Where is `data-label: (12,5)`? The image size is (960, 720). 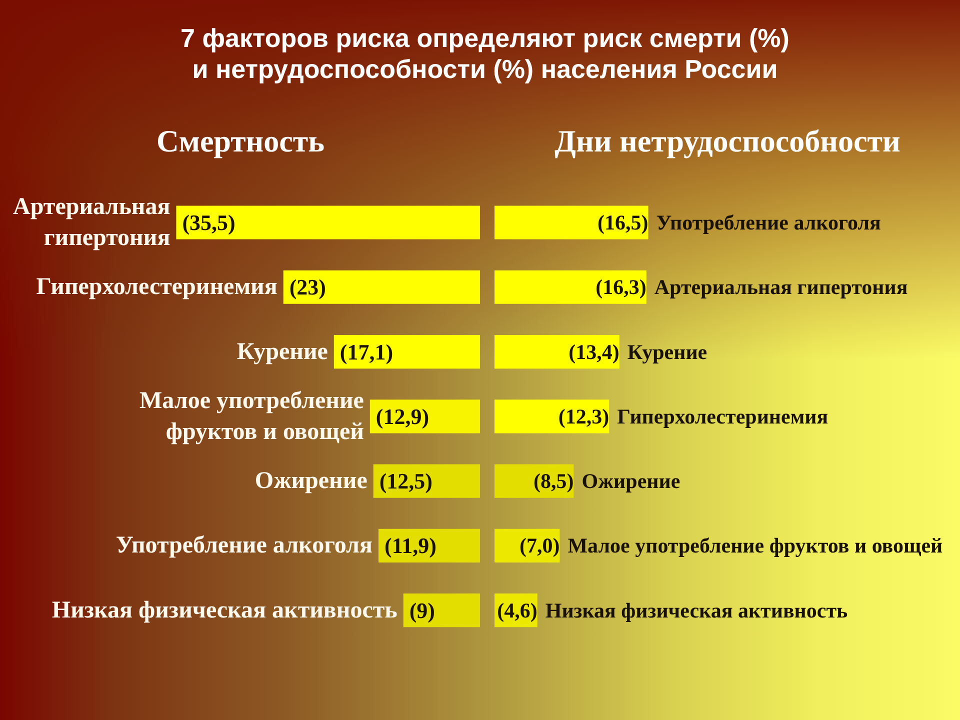 data-label: (12,5) is located at coordinates (406, 481).